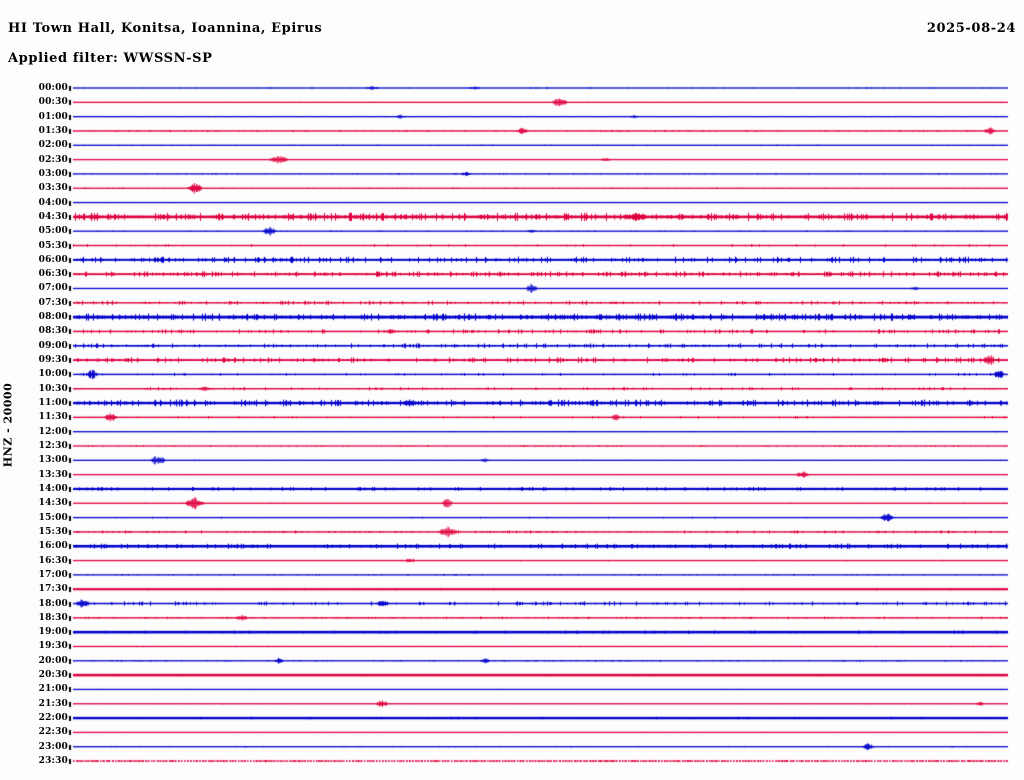  I want to click on time-axis-label: 16:30, so click(53, 560).